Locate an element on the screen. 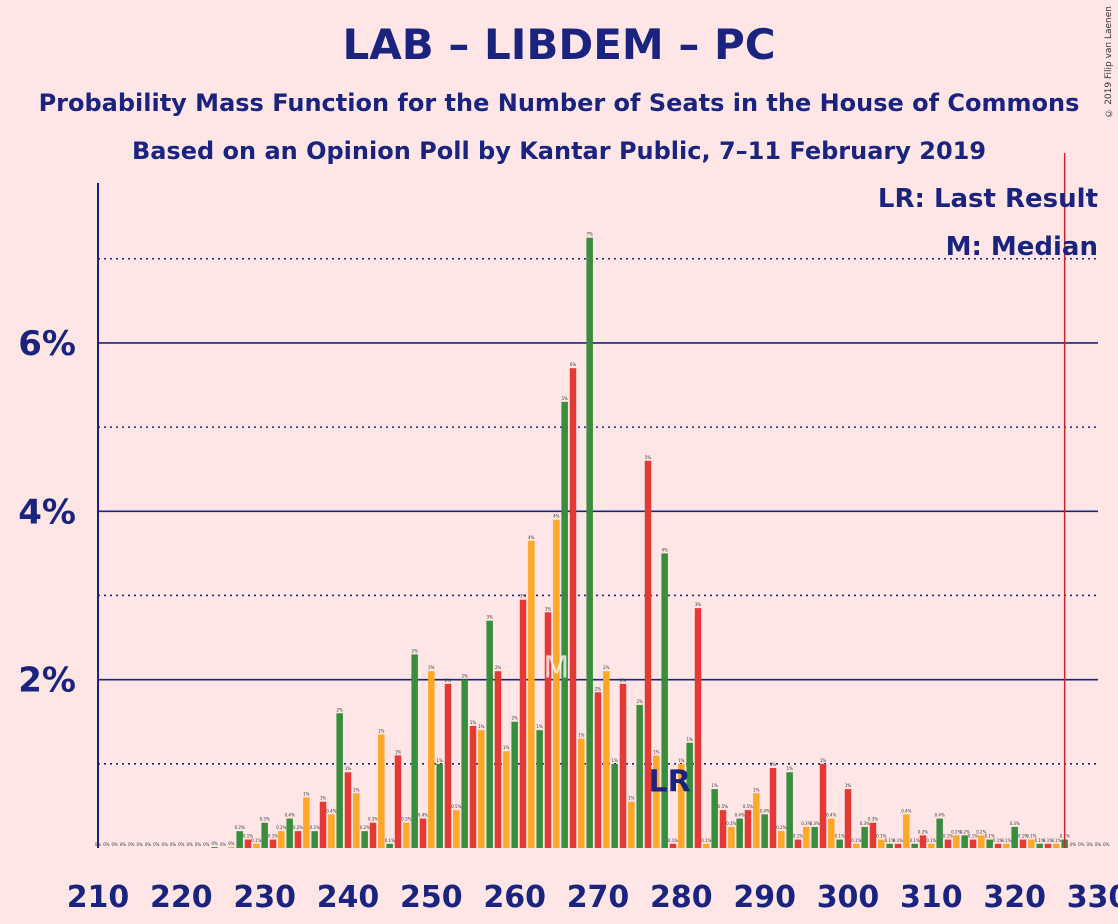 Image resolution: width=1118 pixels, height=924 pixels. x-tick-label: 320 is located at coordinates (1014, 897).